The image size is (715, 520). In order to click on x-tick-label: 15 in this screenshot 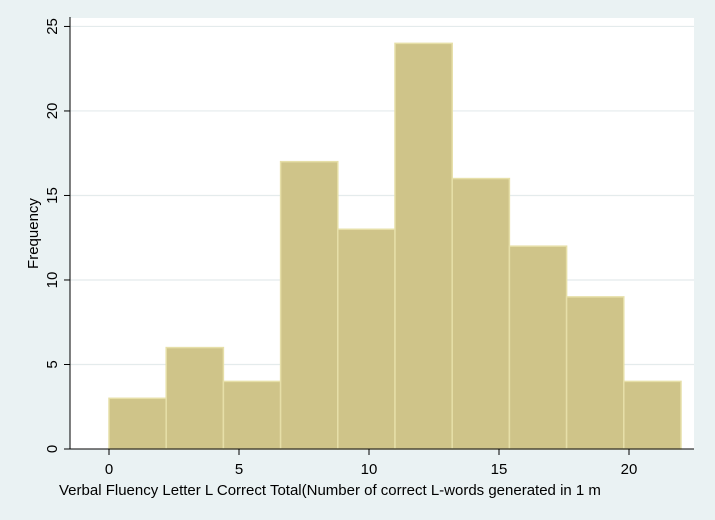, I will do `click(499, 469)`.